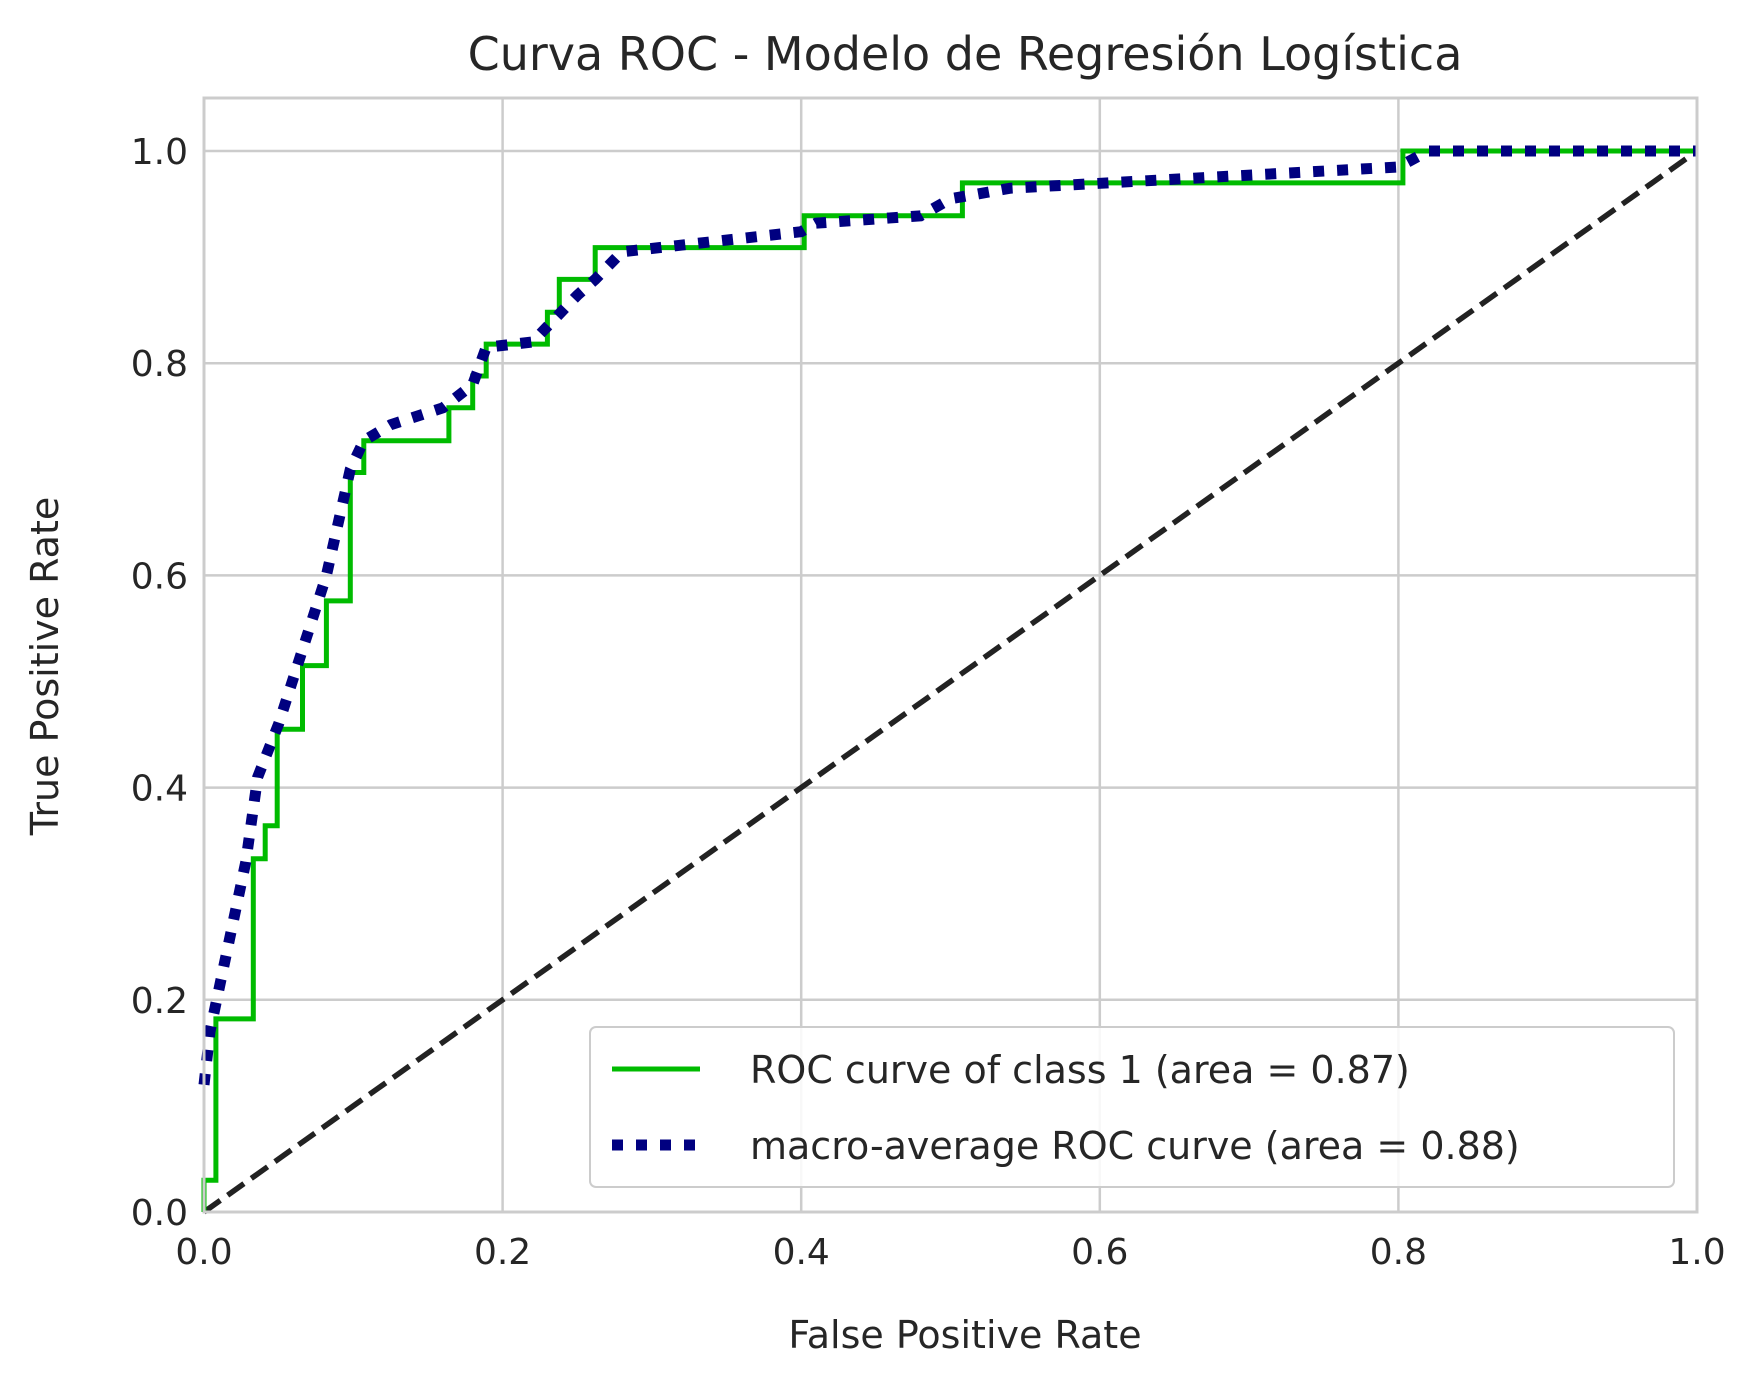 The width and height of the screenshot is (1754, 1385). Describe the element at coordinates (1398, 1252) in the screenshot. I see `x-tick-label: 0.8` at that location.